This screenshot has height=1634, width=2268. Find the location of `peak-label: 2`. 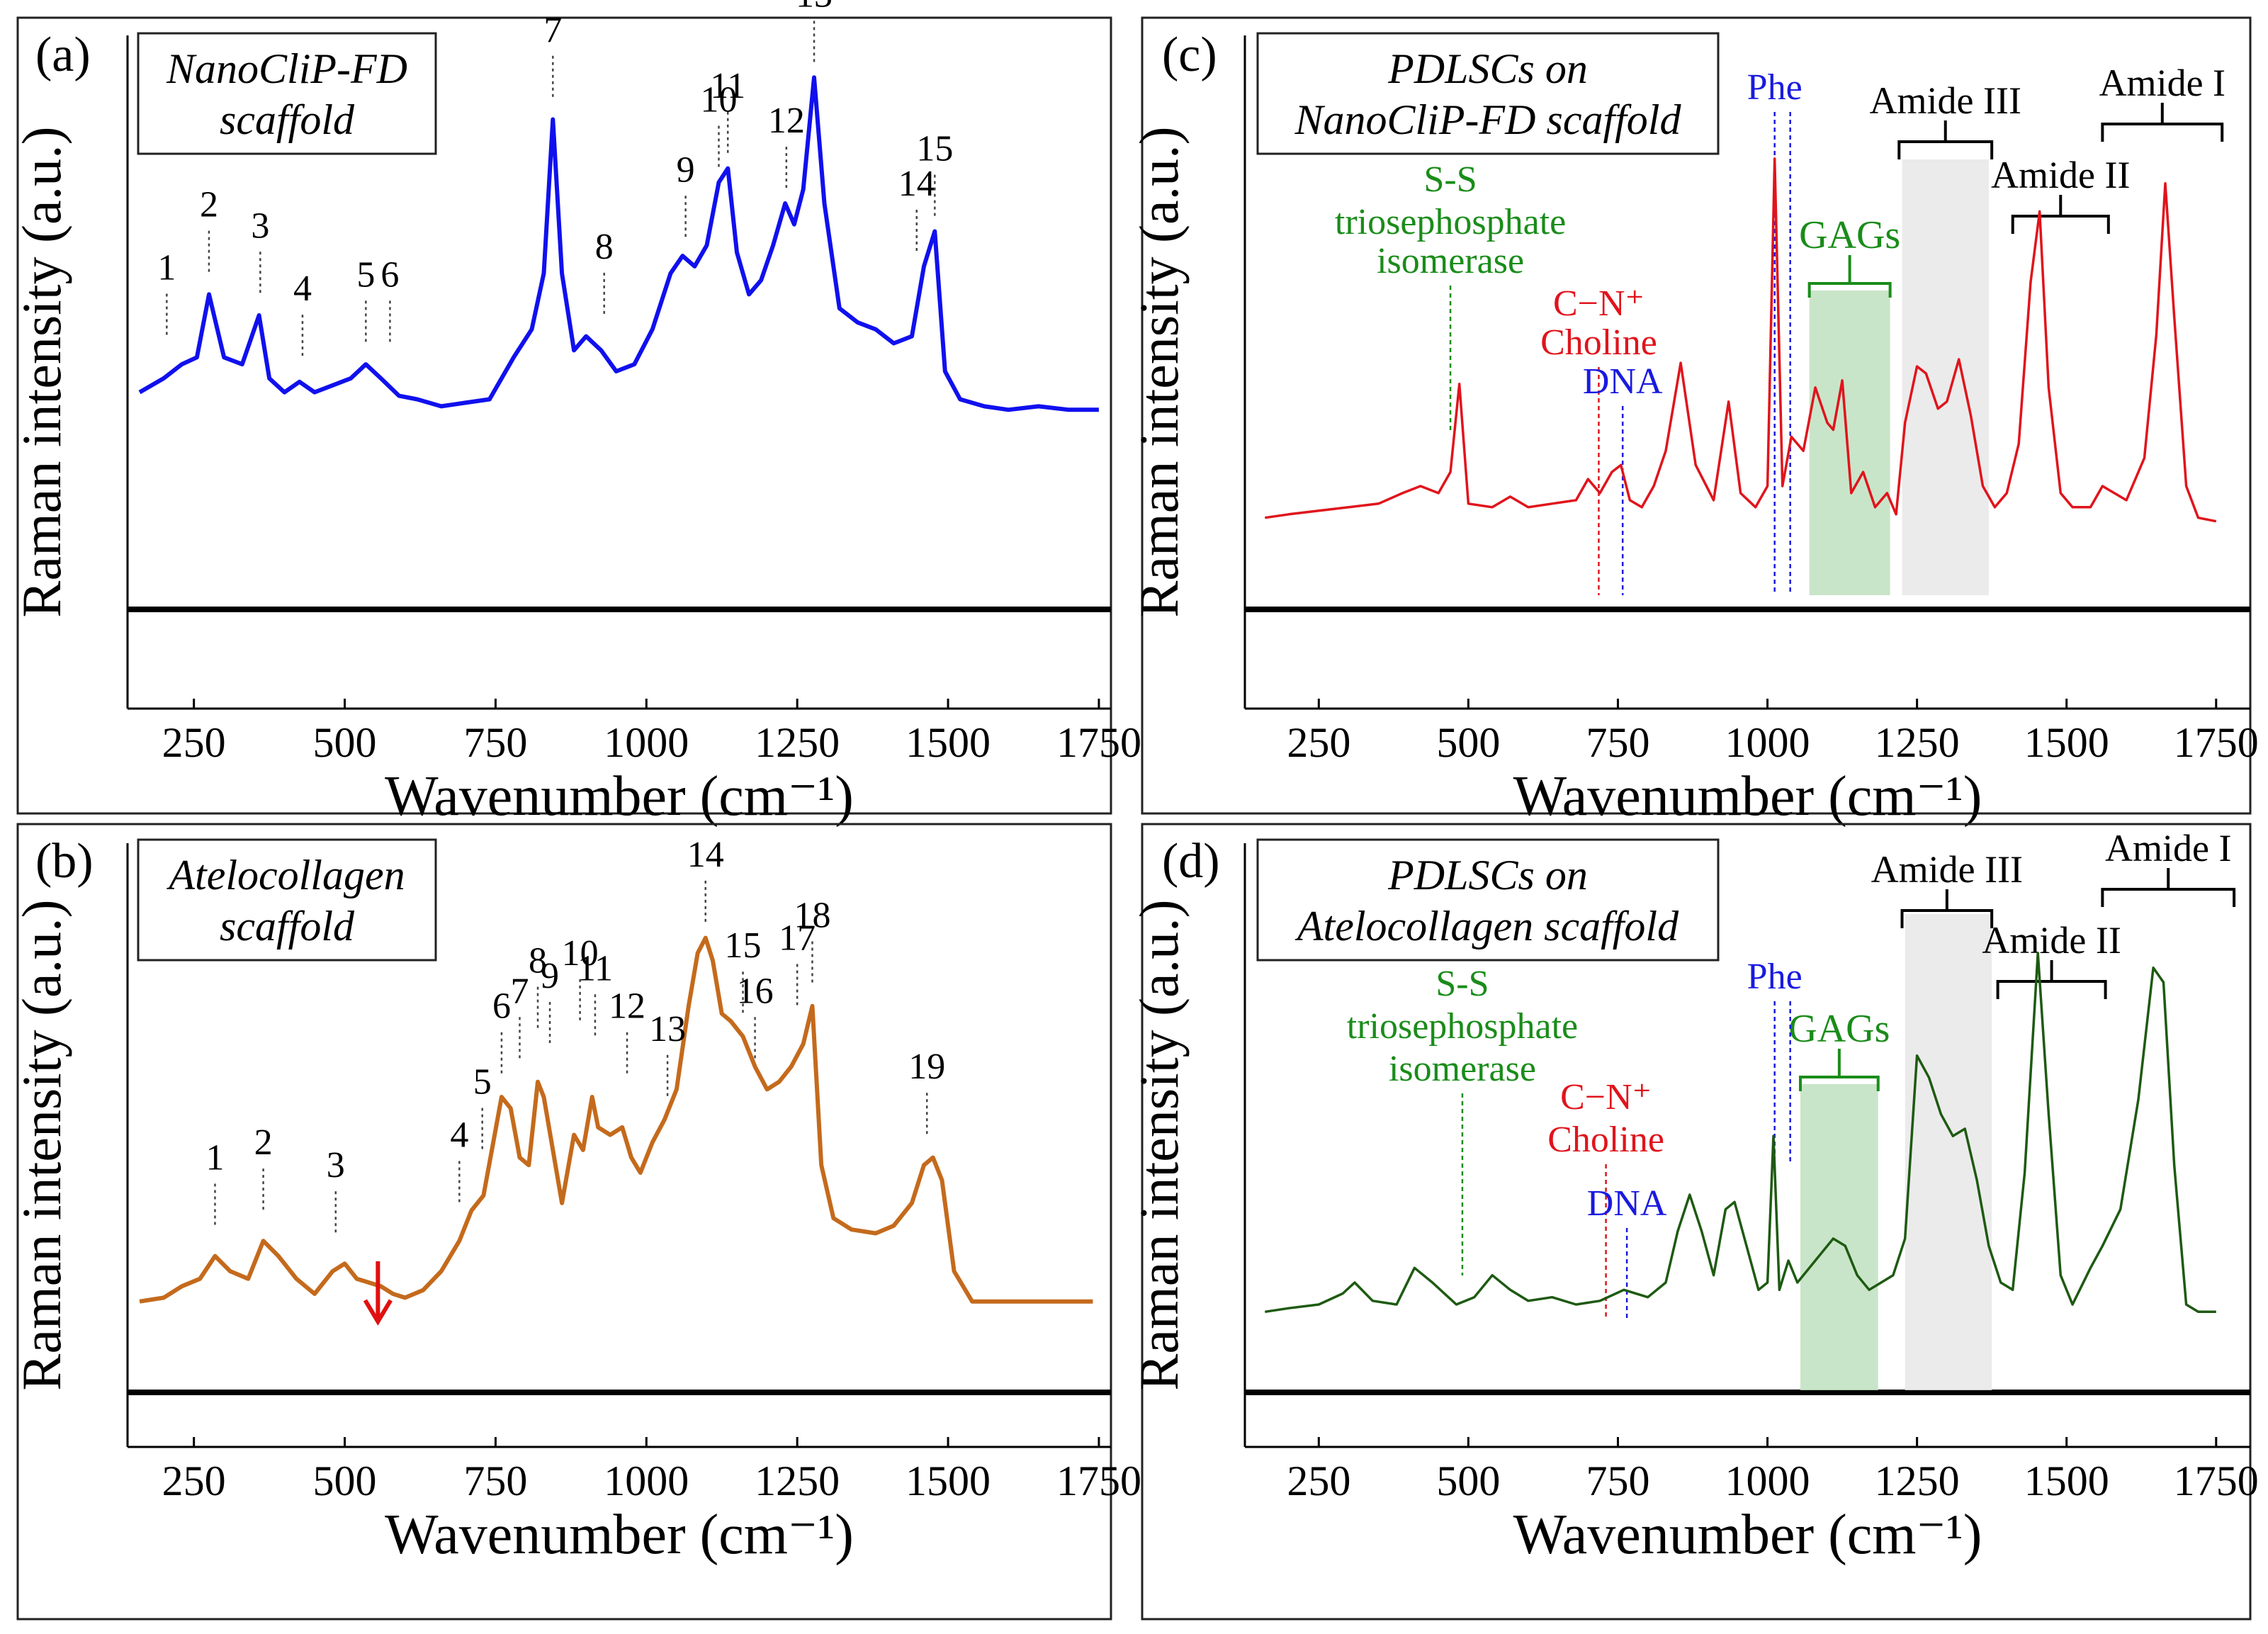

peak-label: 2 is located at coordinates (263, 1142).